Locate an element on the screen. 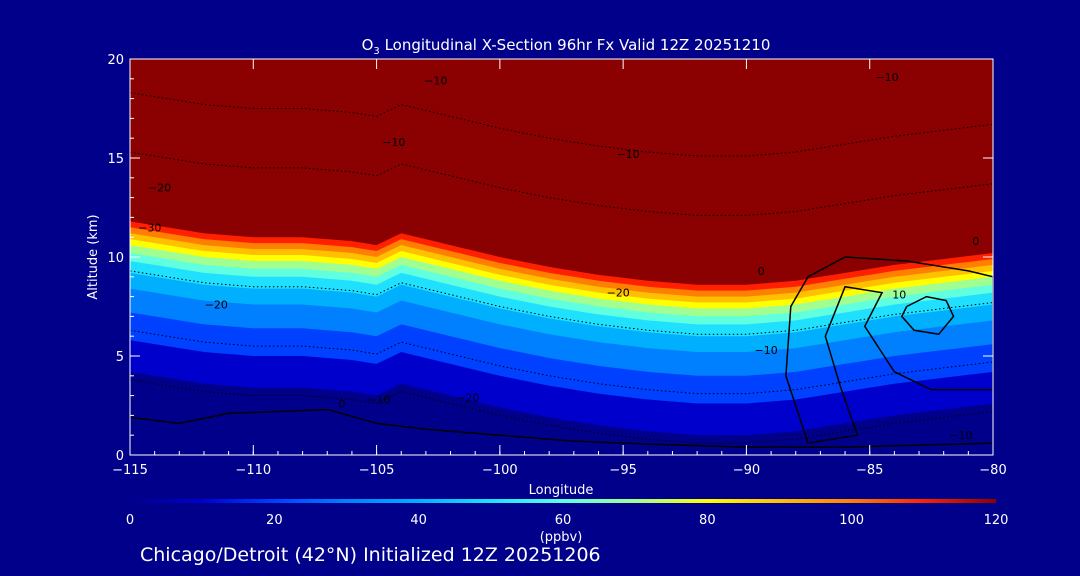  colorbar-tick-label: 60 is located at coordinates (563, 520).